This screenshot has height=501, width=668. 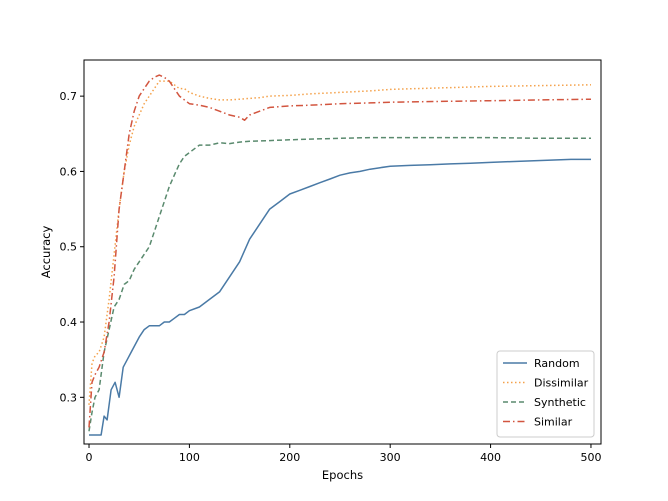 What do you see at coordinates (553, 422) in the screenshot?
I see `legend-label-similar: Similar` at bounding box center [553, 422].